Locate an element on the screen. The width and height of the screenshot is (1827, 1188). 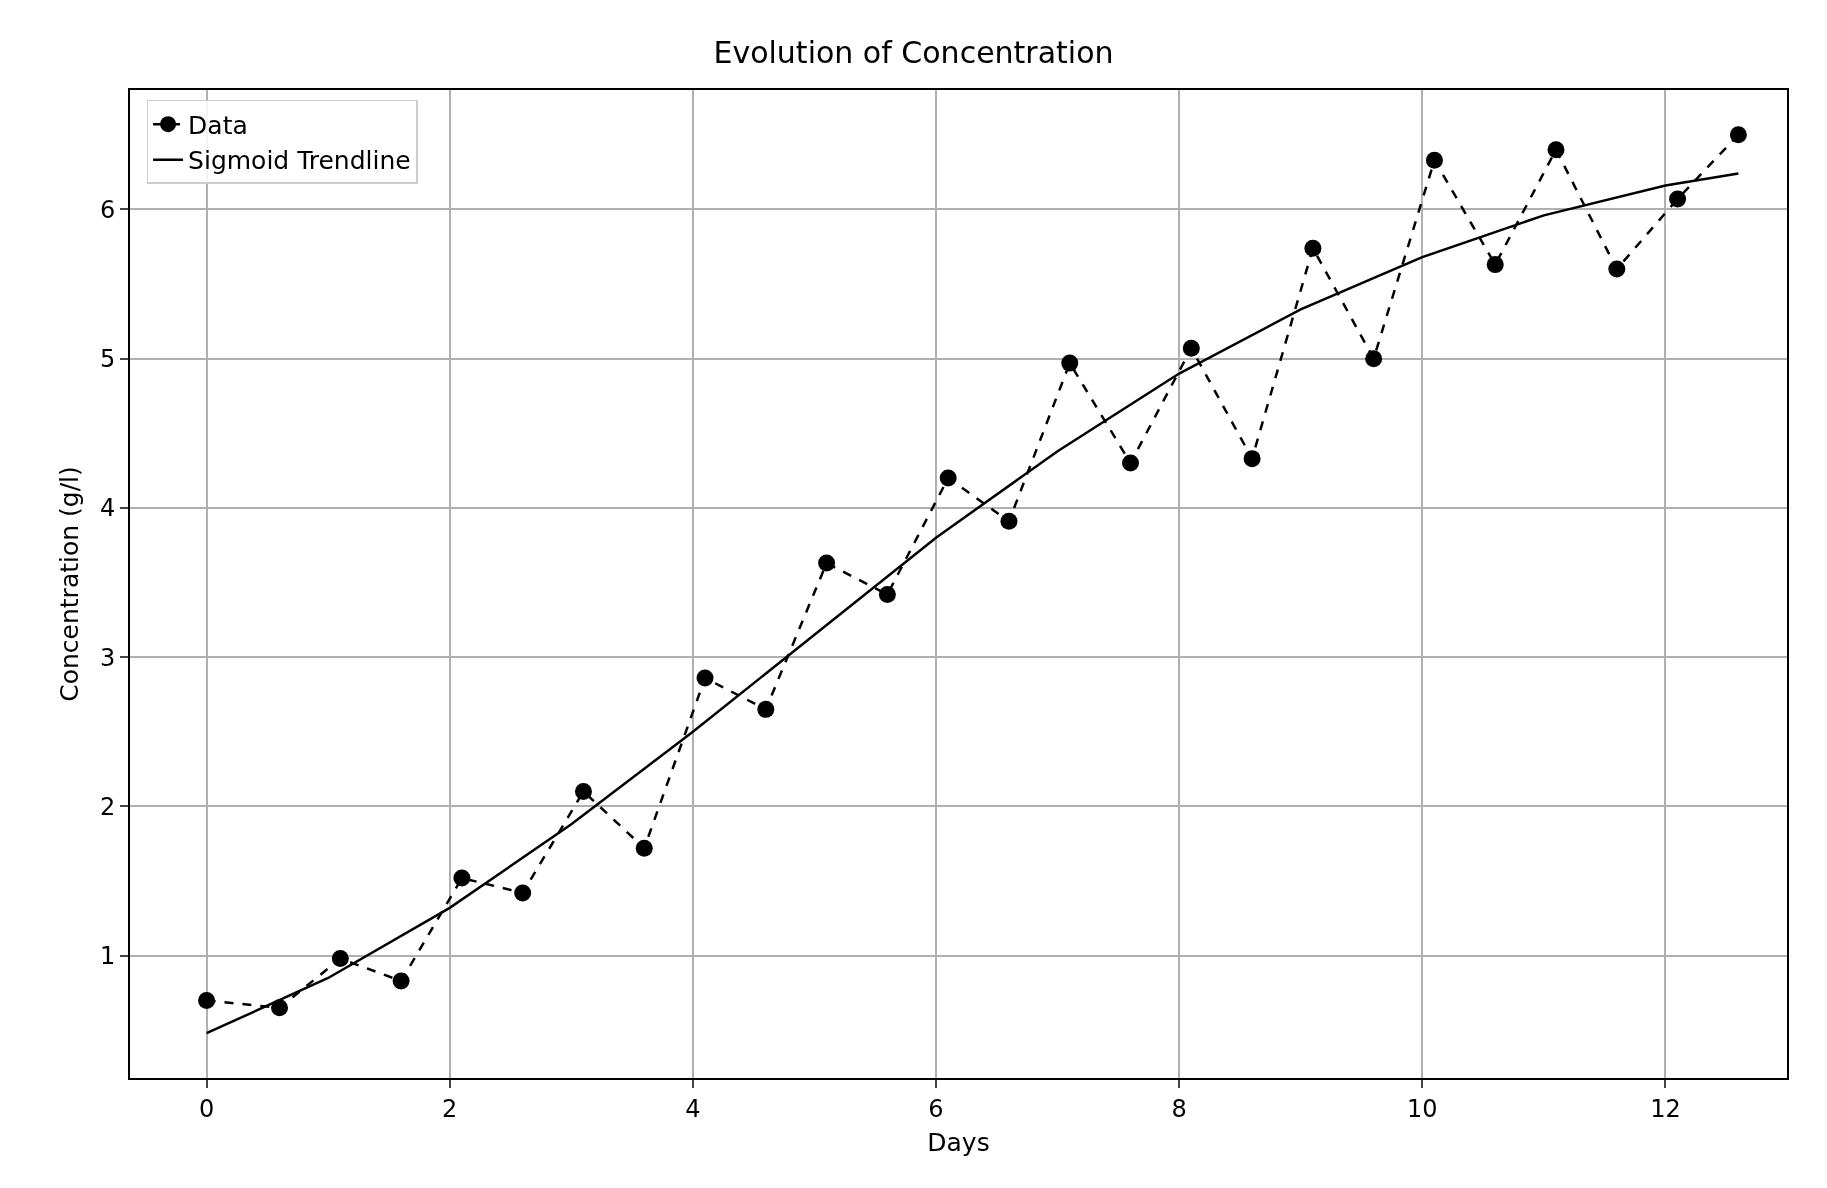
x-tick-label: 12 is located at coordinates (1665, 1108).